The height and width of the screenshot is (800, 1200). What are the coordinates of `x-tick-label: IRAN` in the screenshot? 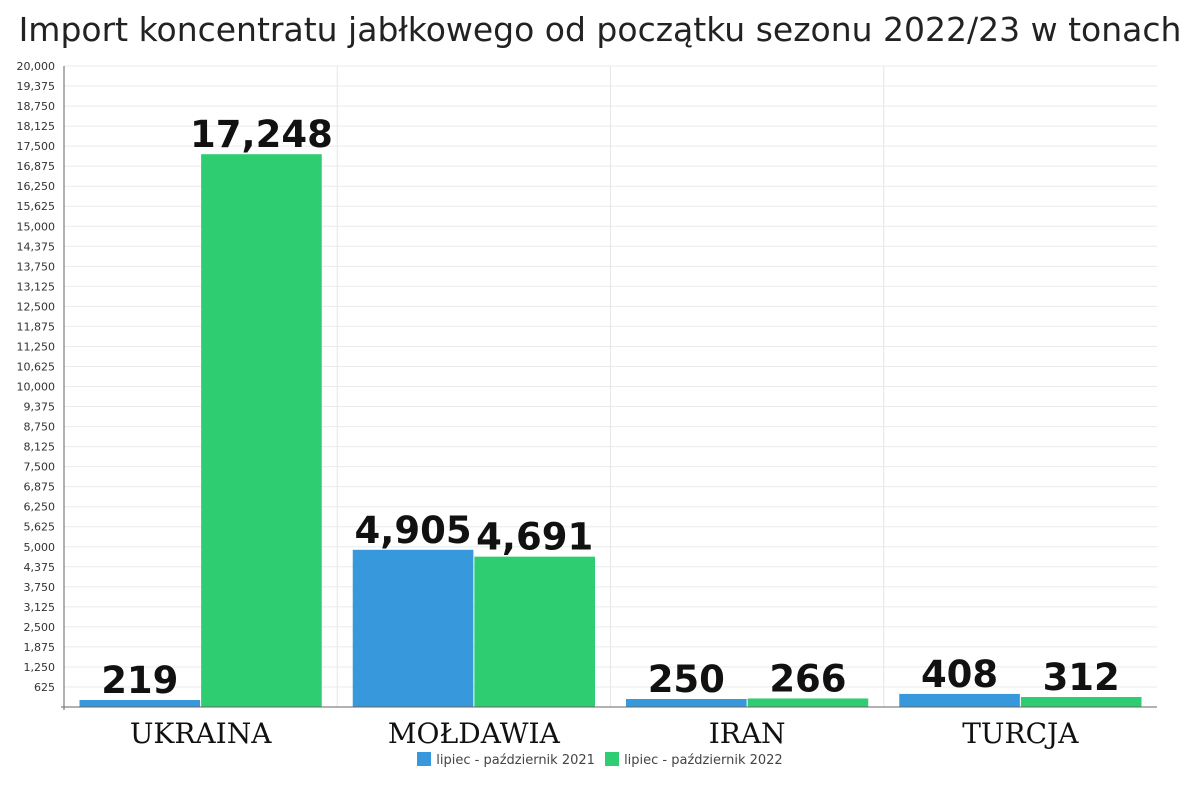 It's located at (747, 733).